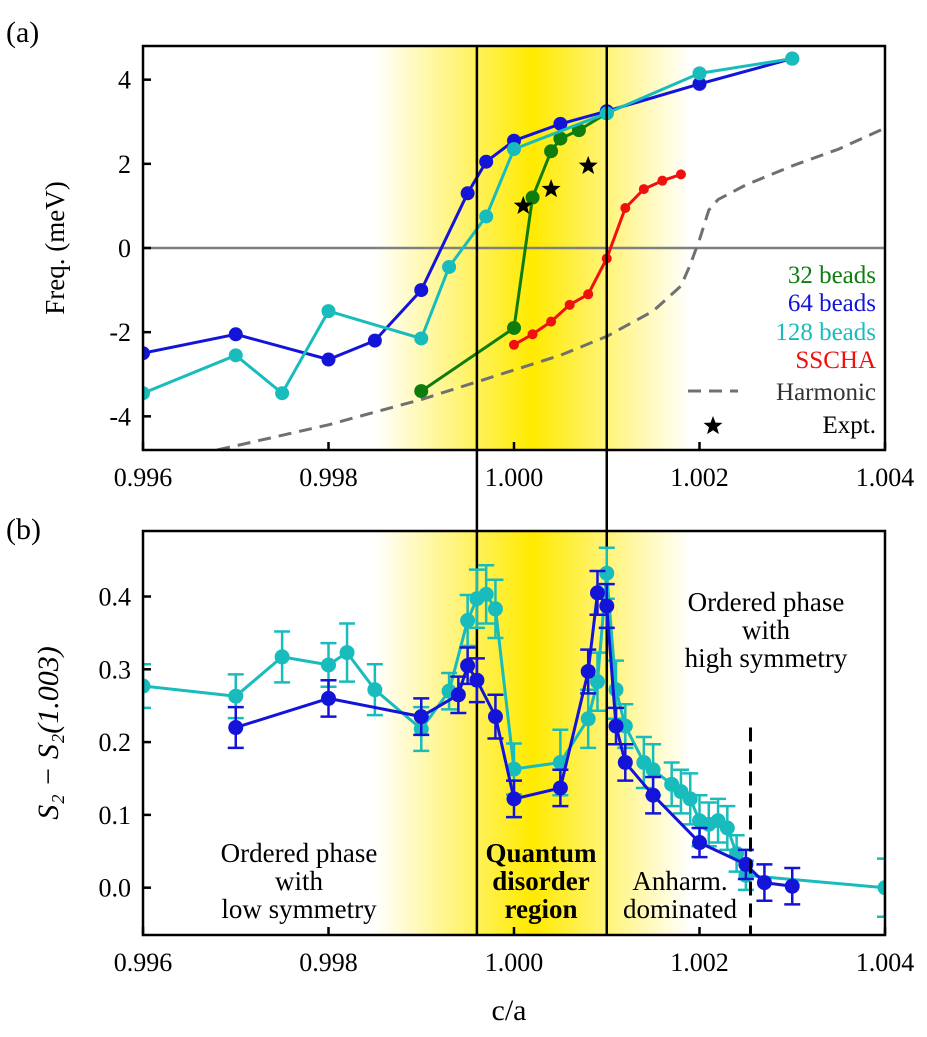 Image resolution: width=927 pixels, height=1037 pixels. I want to click on cyan-errorbar, so click(881, 888).